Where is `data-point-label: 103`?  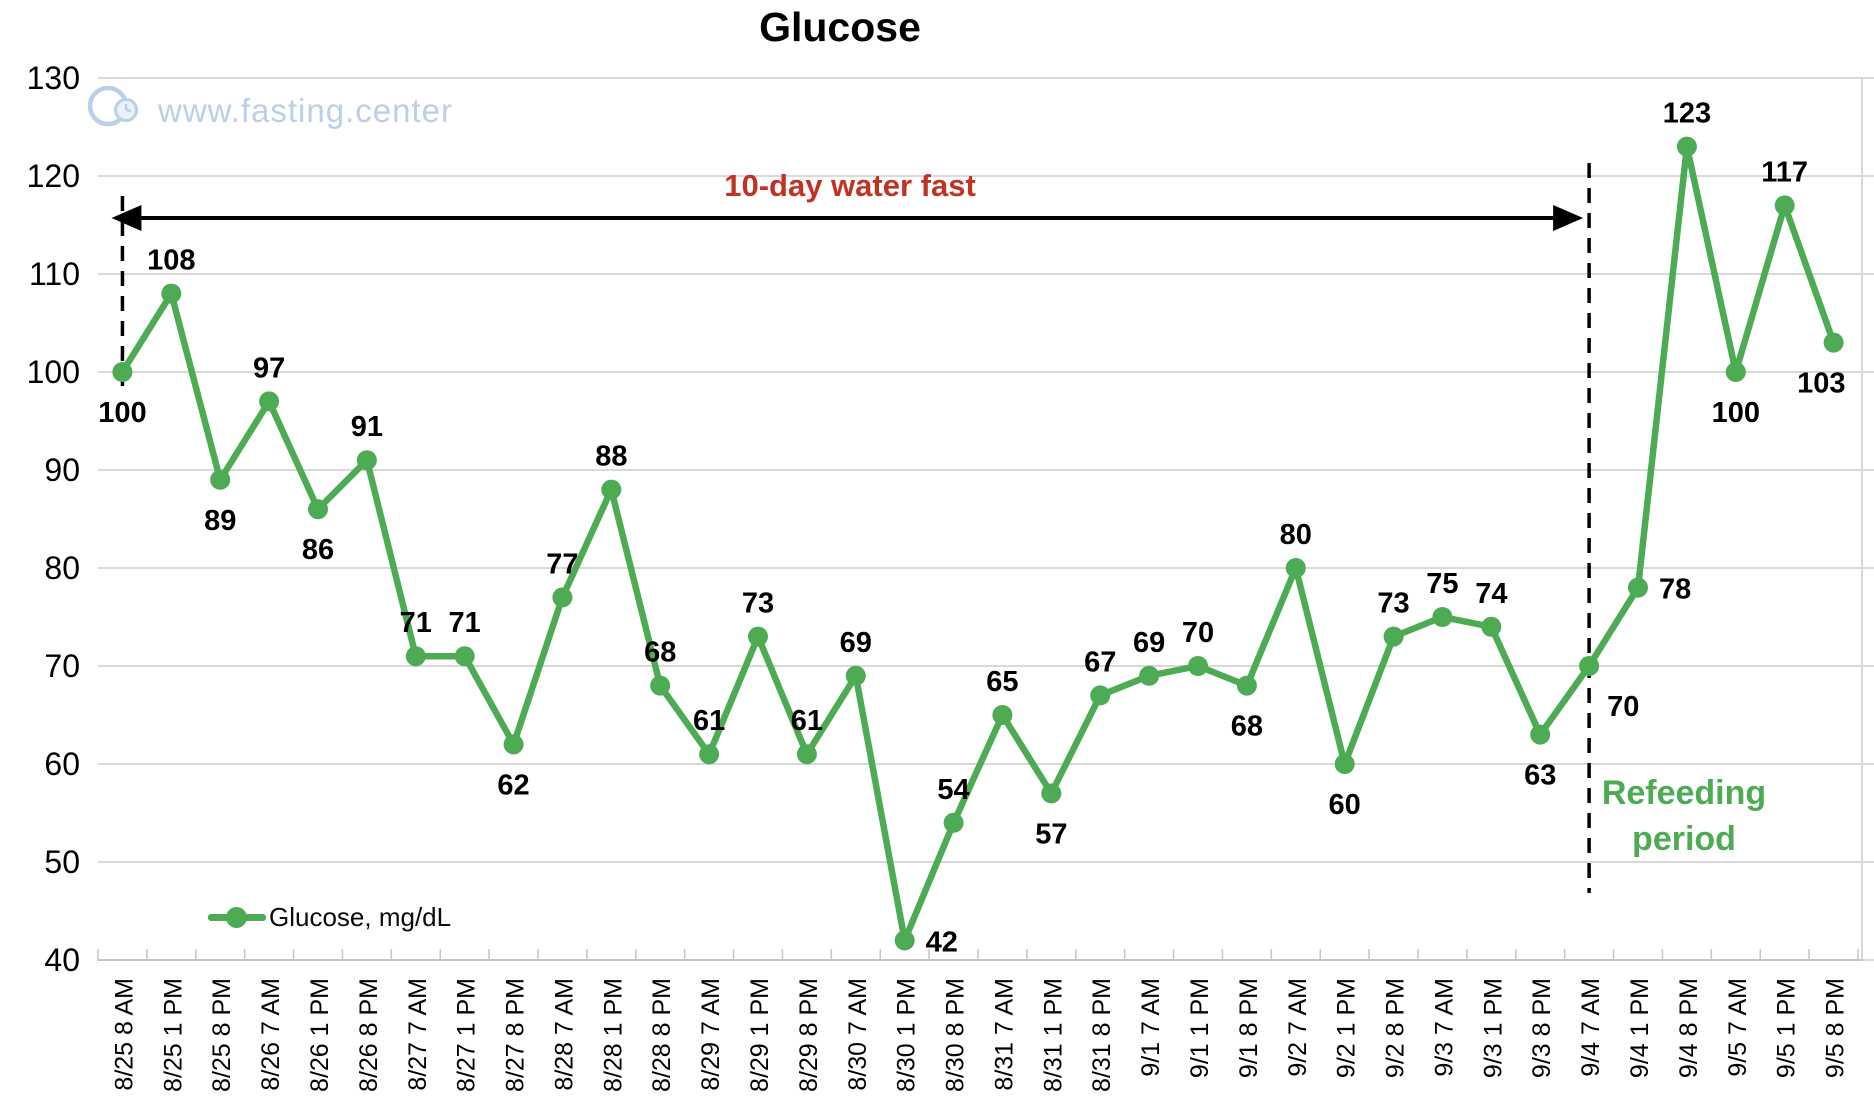 data-point-label: 103 is located at coordinates (1821, 384).